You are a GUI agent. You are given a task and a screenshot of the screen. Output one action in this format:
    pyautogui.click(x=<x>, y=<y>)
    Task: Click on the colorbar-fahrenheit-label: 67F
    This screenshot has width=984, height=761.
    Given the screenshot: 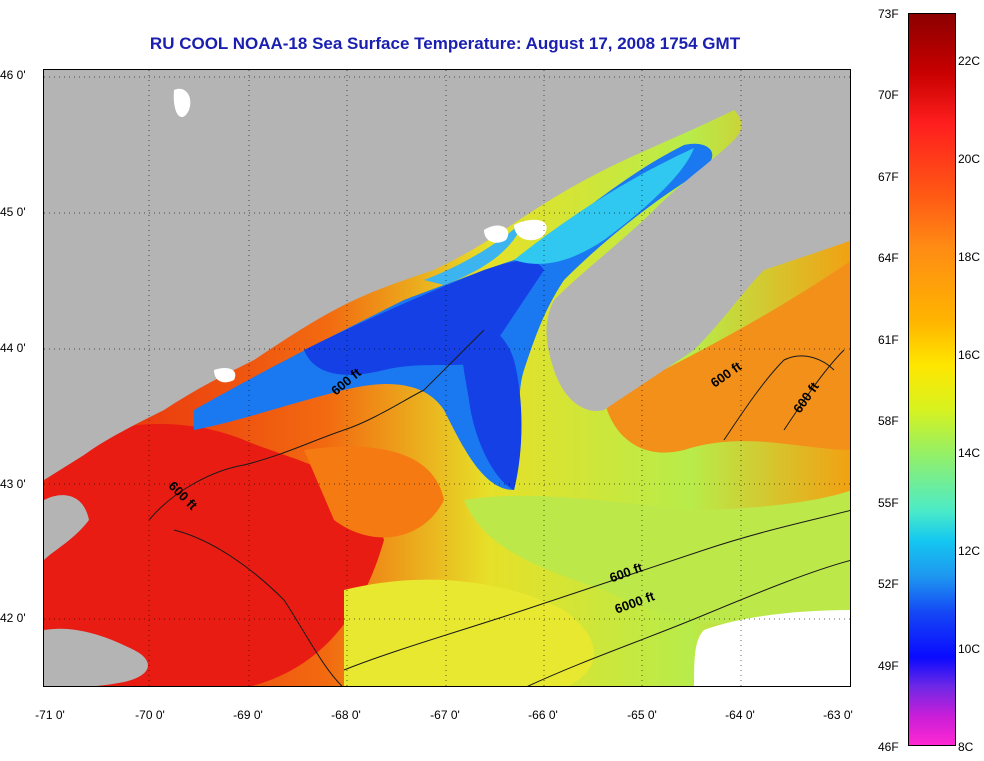 What is the action you would take?
    pyautogui.click(x=888, y=177)
    